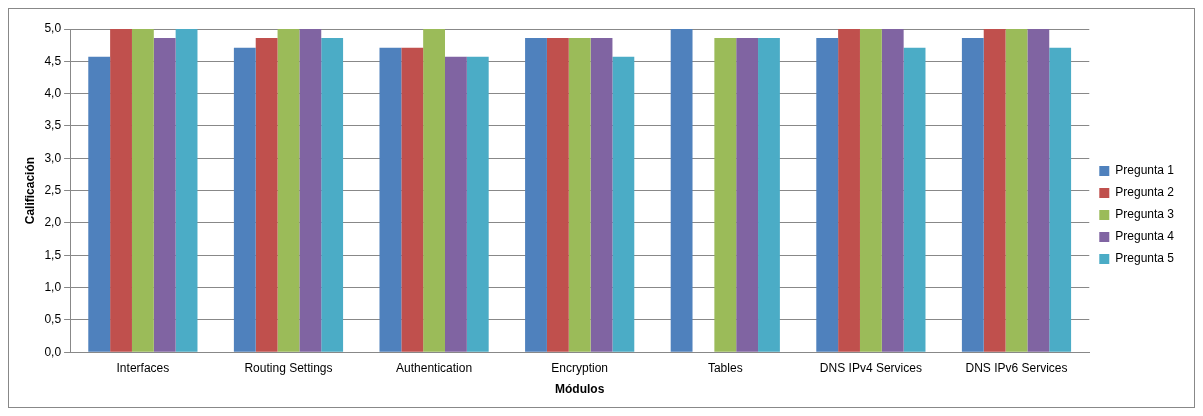 Image resolution: width=1203 pixels, height=416 pixels. I want to click on x-tick-label: Interfaces, so click(143, 367).